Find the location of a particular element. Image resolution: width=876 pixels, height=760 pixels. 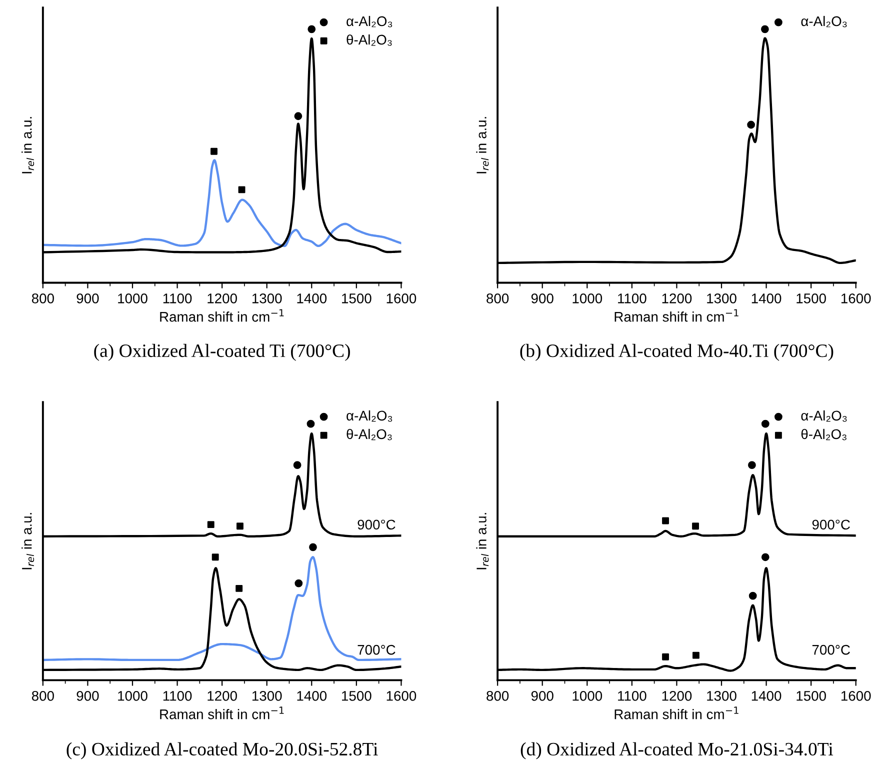

text: (c) Oxidized Al-coated Mo-20.0Si-52.8Ti is located at coordinates (222, 751).